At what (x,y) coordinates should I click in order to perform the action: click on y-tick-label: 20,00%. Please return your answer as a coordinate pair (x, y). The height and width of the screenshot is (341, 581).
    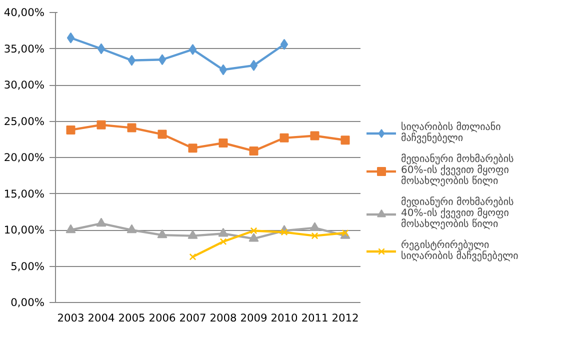
    Looking at the image, I should click on (24, 157).